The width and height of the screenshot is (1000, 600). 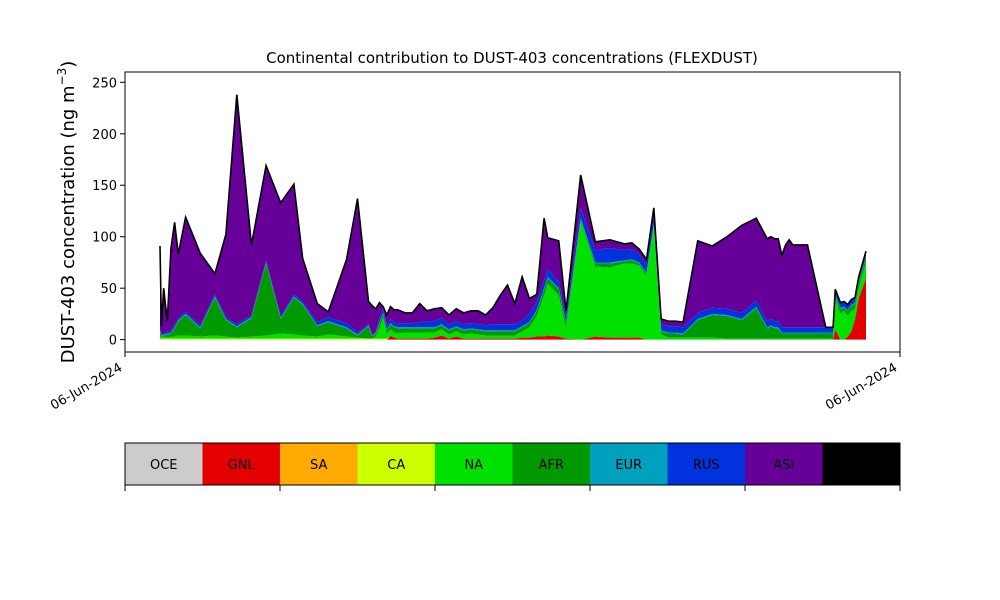 What do you see at coordinates (474, 382) in the screenshot?
I see `x-axis-ticks: 06-Jun-2024 06-Jun-2024` at bounding box center [474, 382].